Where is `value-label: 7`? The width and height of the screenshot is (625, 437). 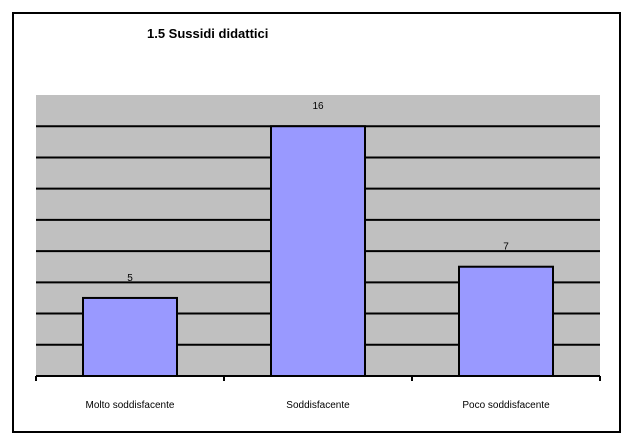 value-label: 7 is located at coordinates (506, 247).